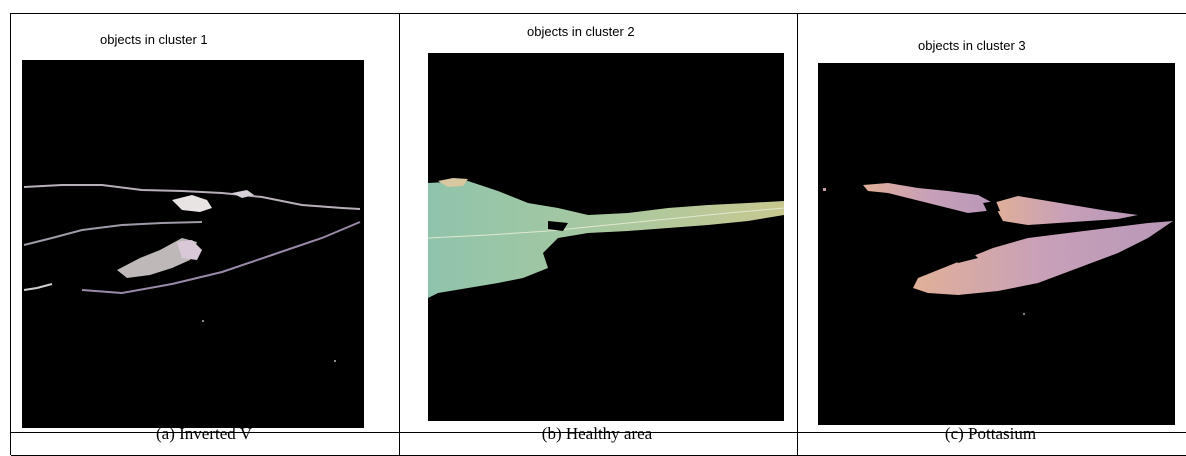 Image resolution: width=1186 pixels, height=456 pixels. I want to click on panel-title-cluster-2: objects in cluster 2, so click(581, 31).